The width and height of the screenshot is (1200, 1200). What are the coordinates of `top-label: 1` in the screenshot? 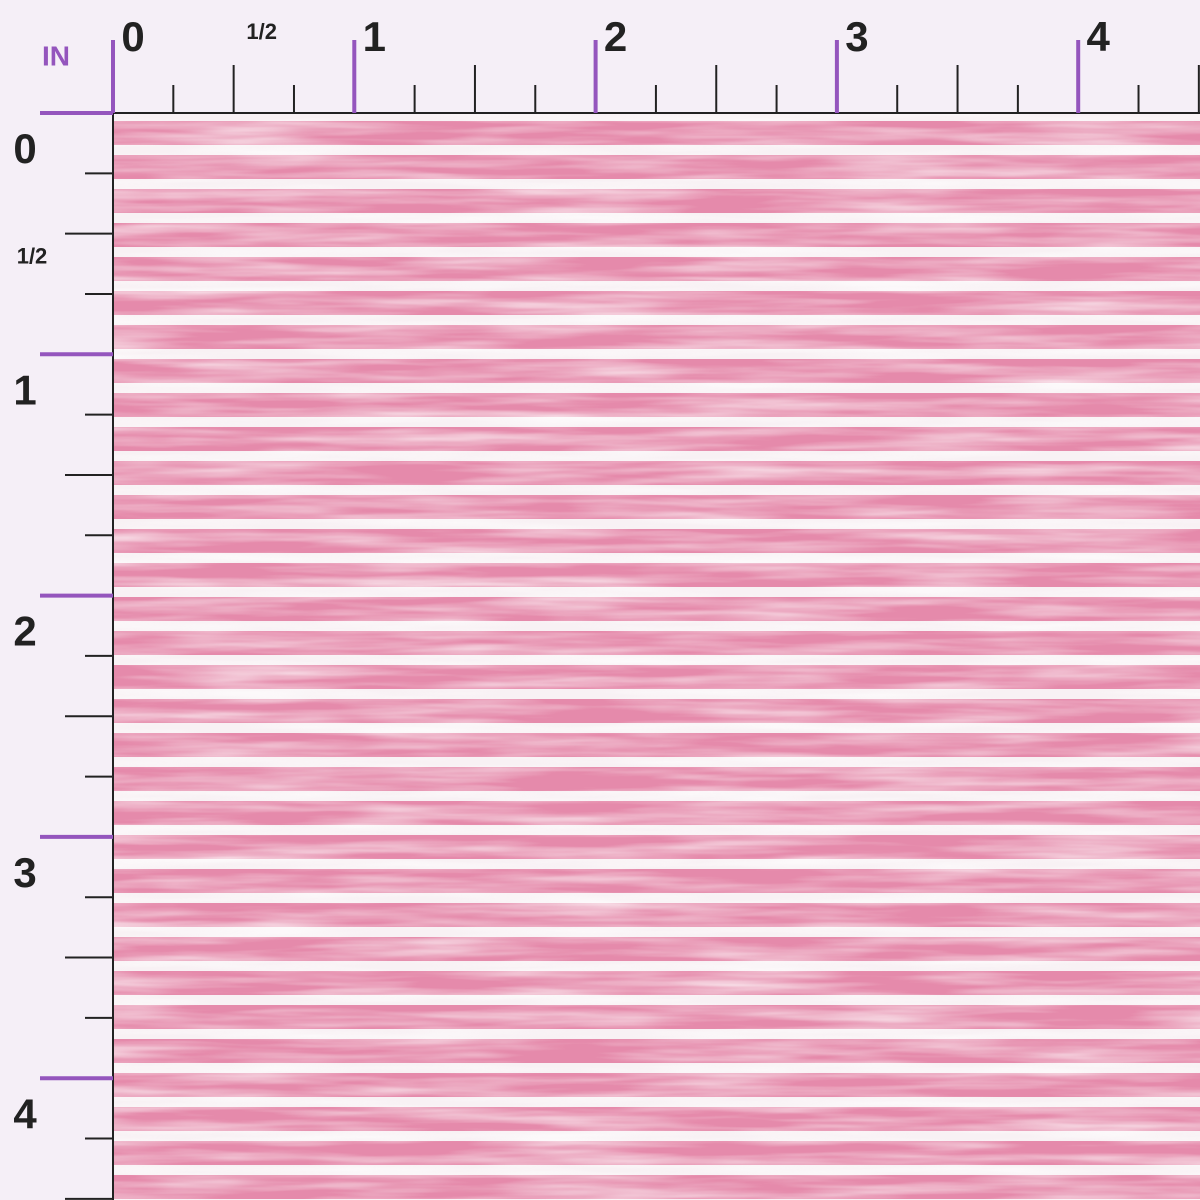 It's located at (374, 36).